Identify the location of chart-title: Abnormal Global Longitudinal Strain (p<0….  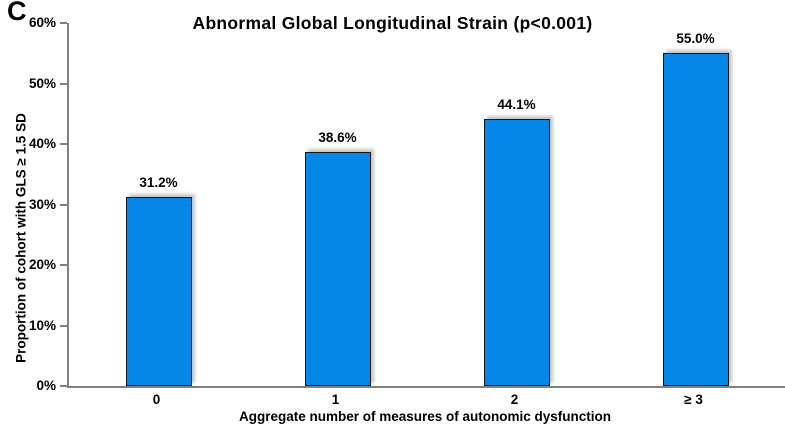
(392, 23).